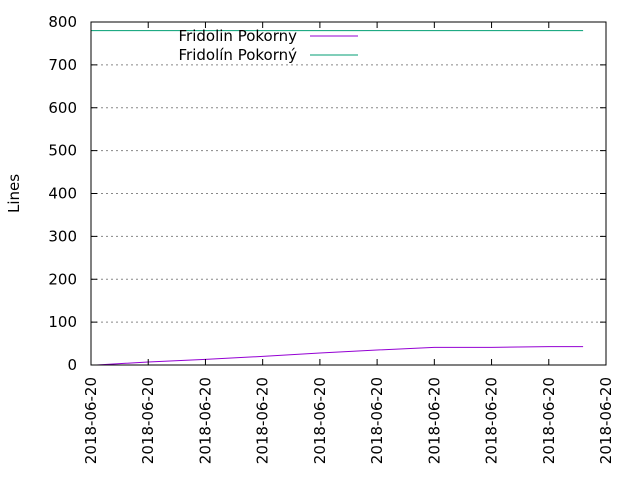 This screenshot has width=640, height=480. Describe the element at coordinates (72, 365) in the screenshot. I see `y-tick-label: 0` at that location.